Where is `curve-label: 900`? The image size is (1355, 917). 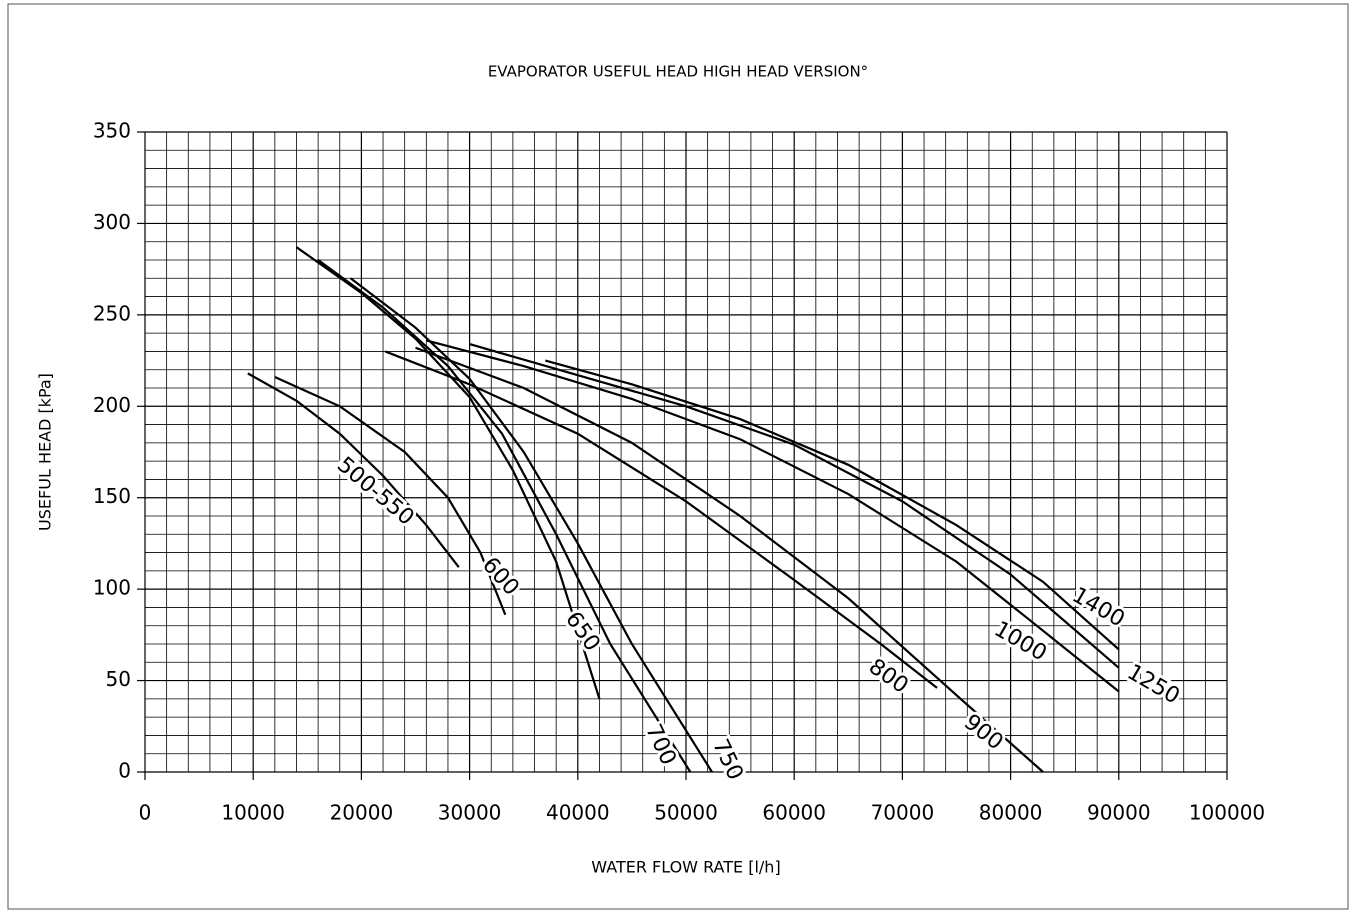 curve-label: 900 is located at coordinates (983, 733).